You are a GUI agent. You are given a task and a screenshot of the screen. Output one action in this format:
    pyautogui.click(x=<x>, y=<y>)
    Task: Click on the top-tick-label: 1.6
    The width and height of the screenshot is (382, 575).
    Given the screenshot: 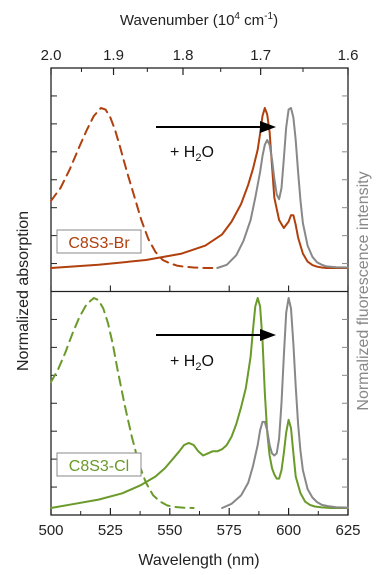 What is the action you would take?
    pyautogui.click(x=348, y=55)
    